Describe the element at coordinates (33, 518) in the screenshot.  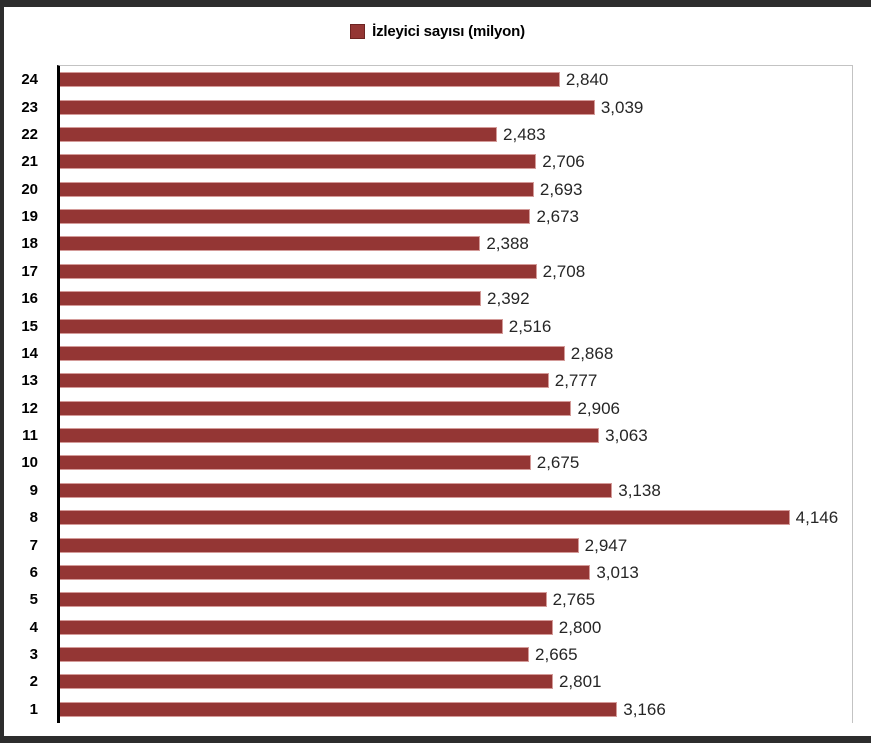
I see `category-label: 8` at that location.